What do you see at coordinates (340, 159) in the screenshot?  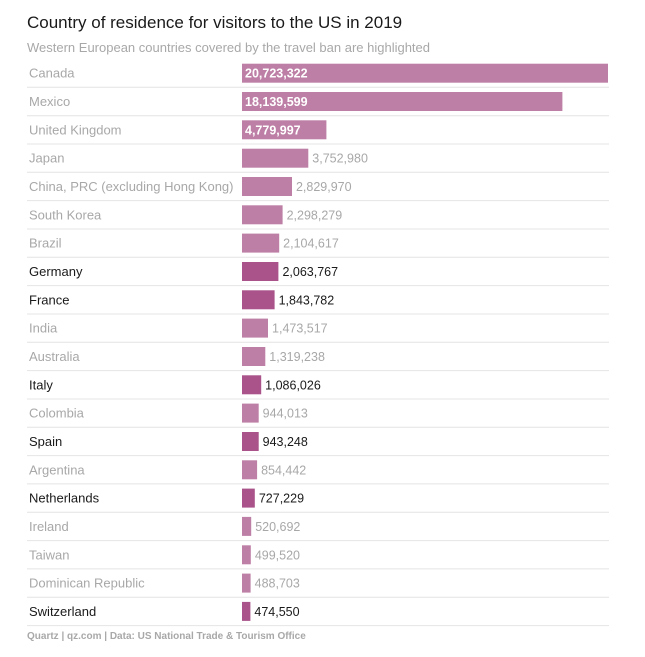 I see `value-label: 3,752,980` at bounding box center [340, 159].